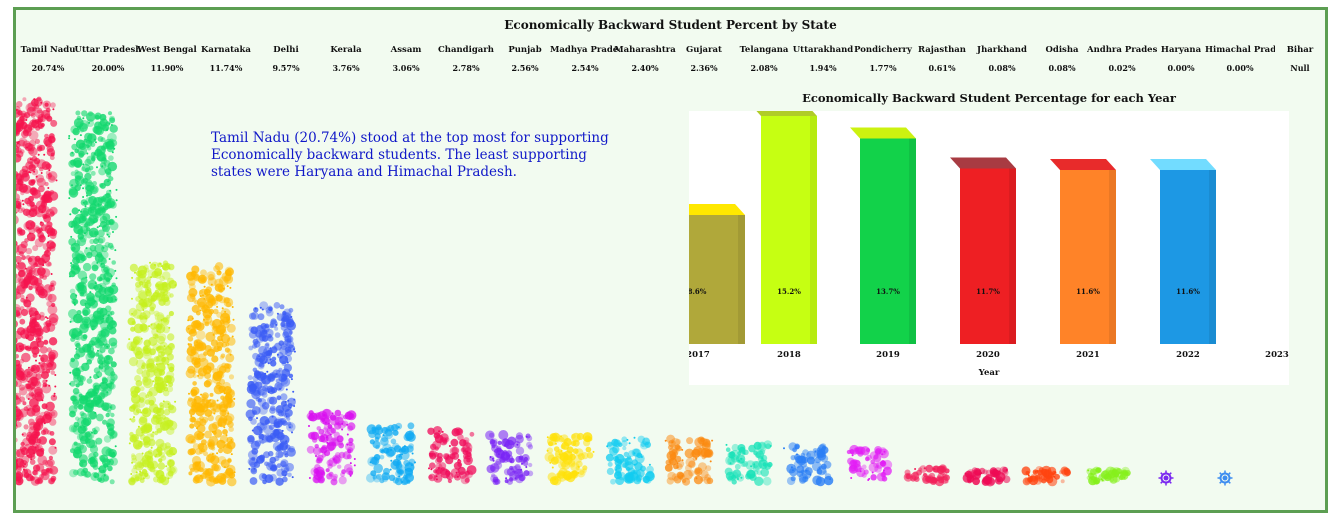 This screenshot has height=519, width=1340. I want to click on state-label: Rajasthan, so click(942, 50).